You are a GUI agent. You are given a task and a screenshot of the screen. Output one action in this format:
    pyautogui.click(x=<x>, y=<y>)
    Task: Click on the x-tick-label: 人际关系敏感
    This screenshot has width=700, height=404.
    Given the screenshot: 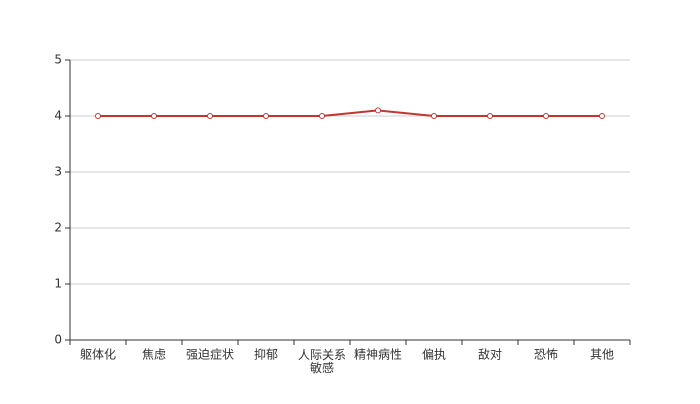 What is the action you would take?
    pyautogui.click(x=322, y=361)
    